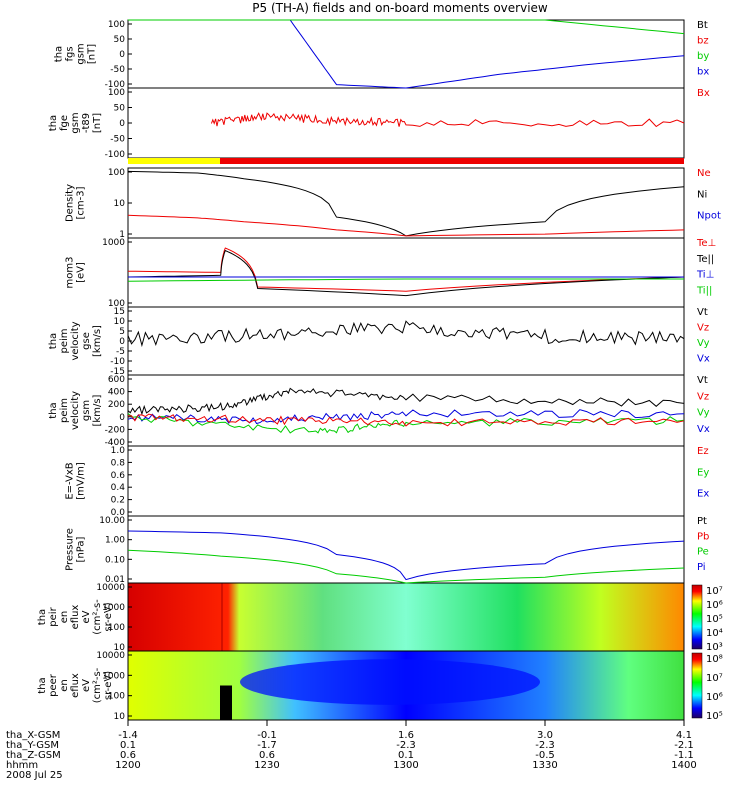 Image resolution: width=750 pixels, height=800 pixels. I want to click on legend-entry: Pb, so click(703, 536).